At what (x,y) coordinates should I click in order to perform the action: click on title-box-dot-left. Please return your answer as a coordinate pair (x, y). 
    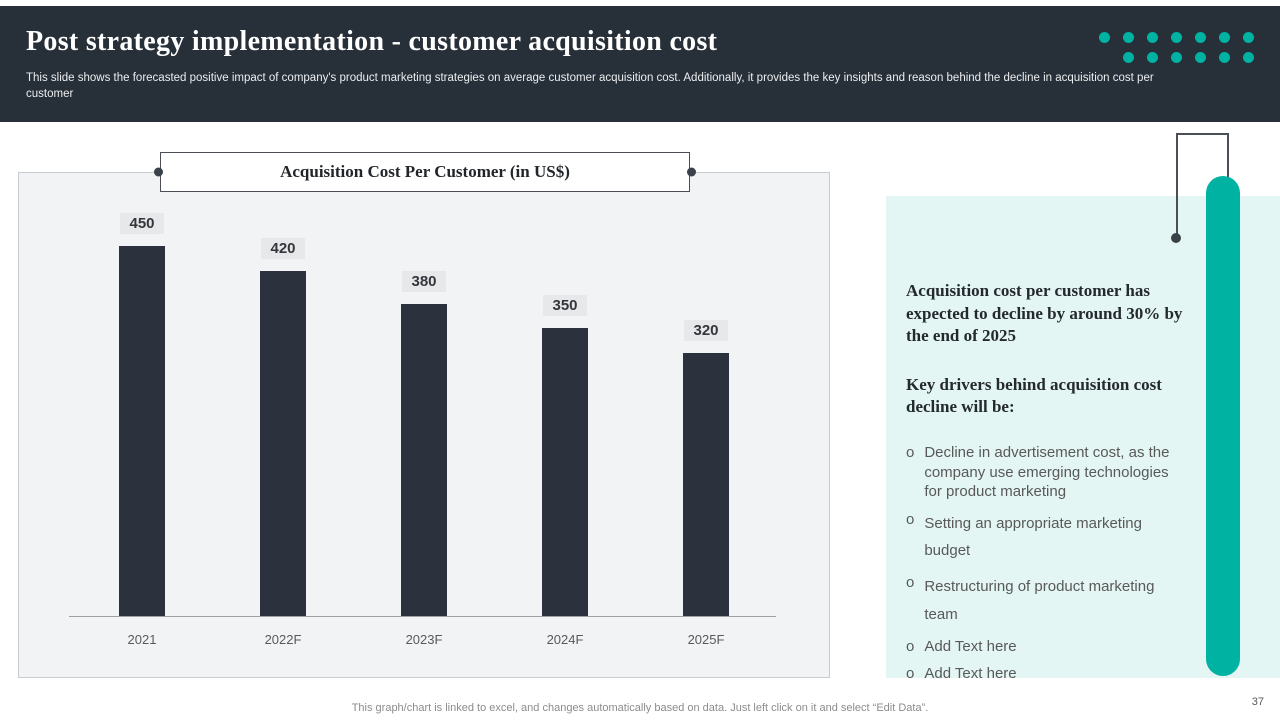
    Looking at the image, I should click on (158, 172).